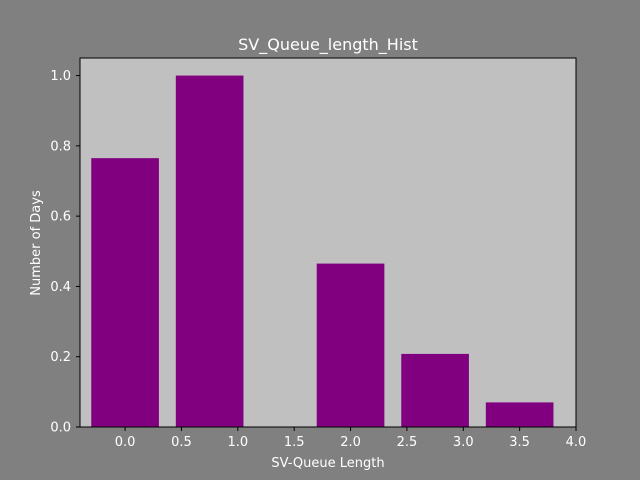  I want to click on x-tick-label: 1.0, so click(237, 442).